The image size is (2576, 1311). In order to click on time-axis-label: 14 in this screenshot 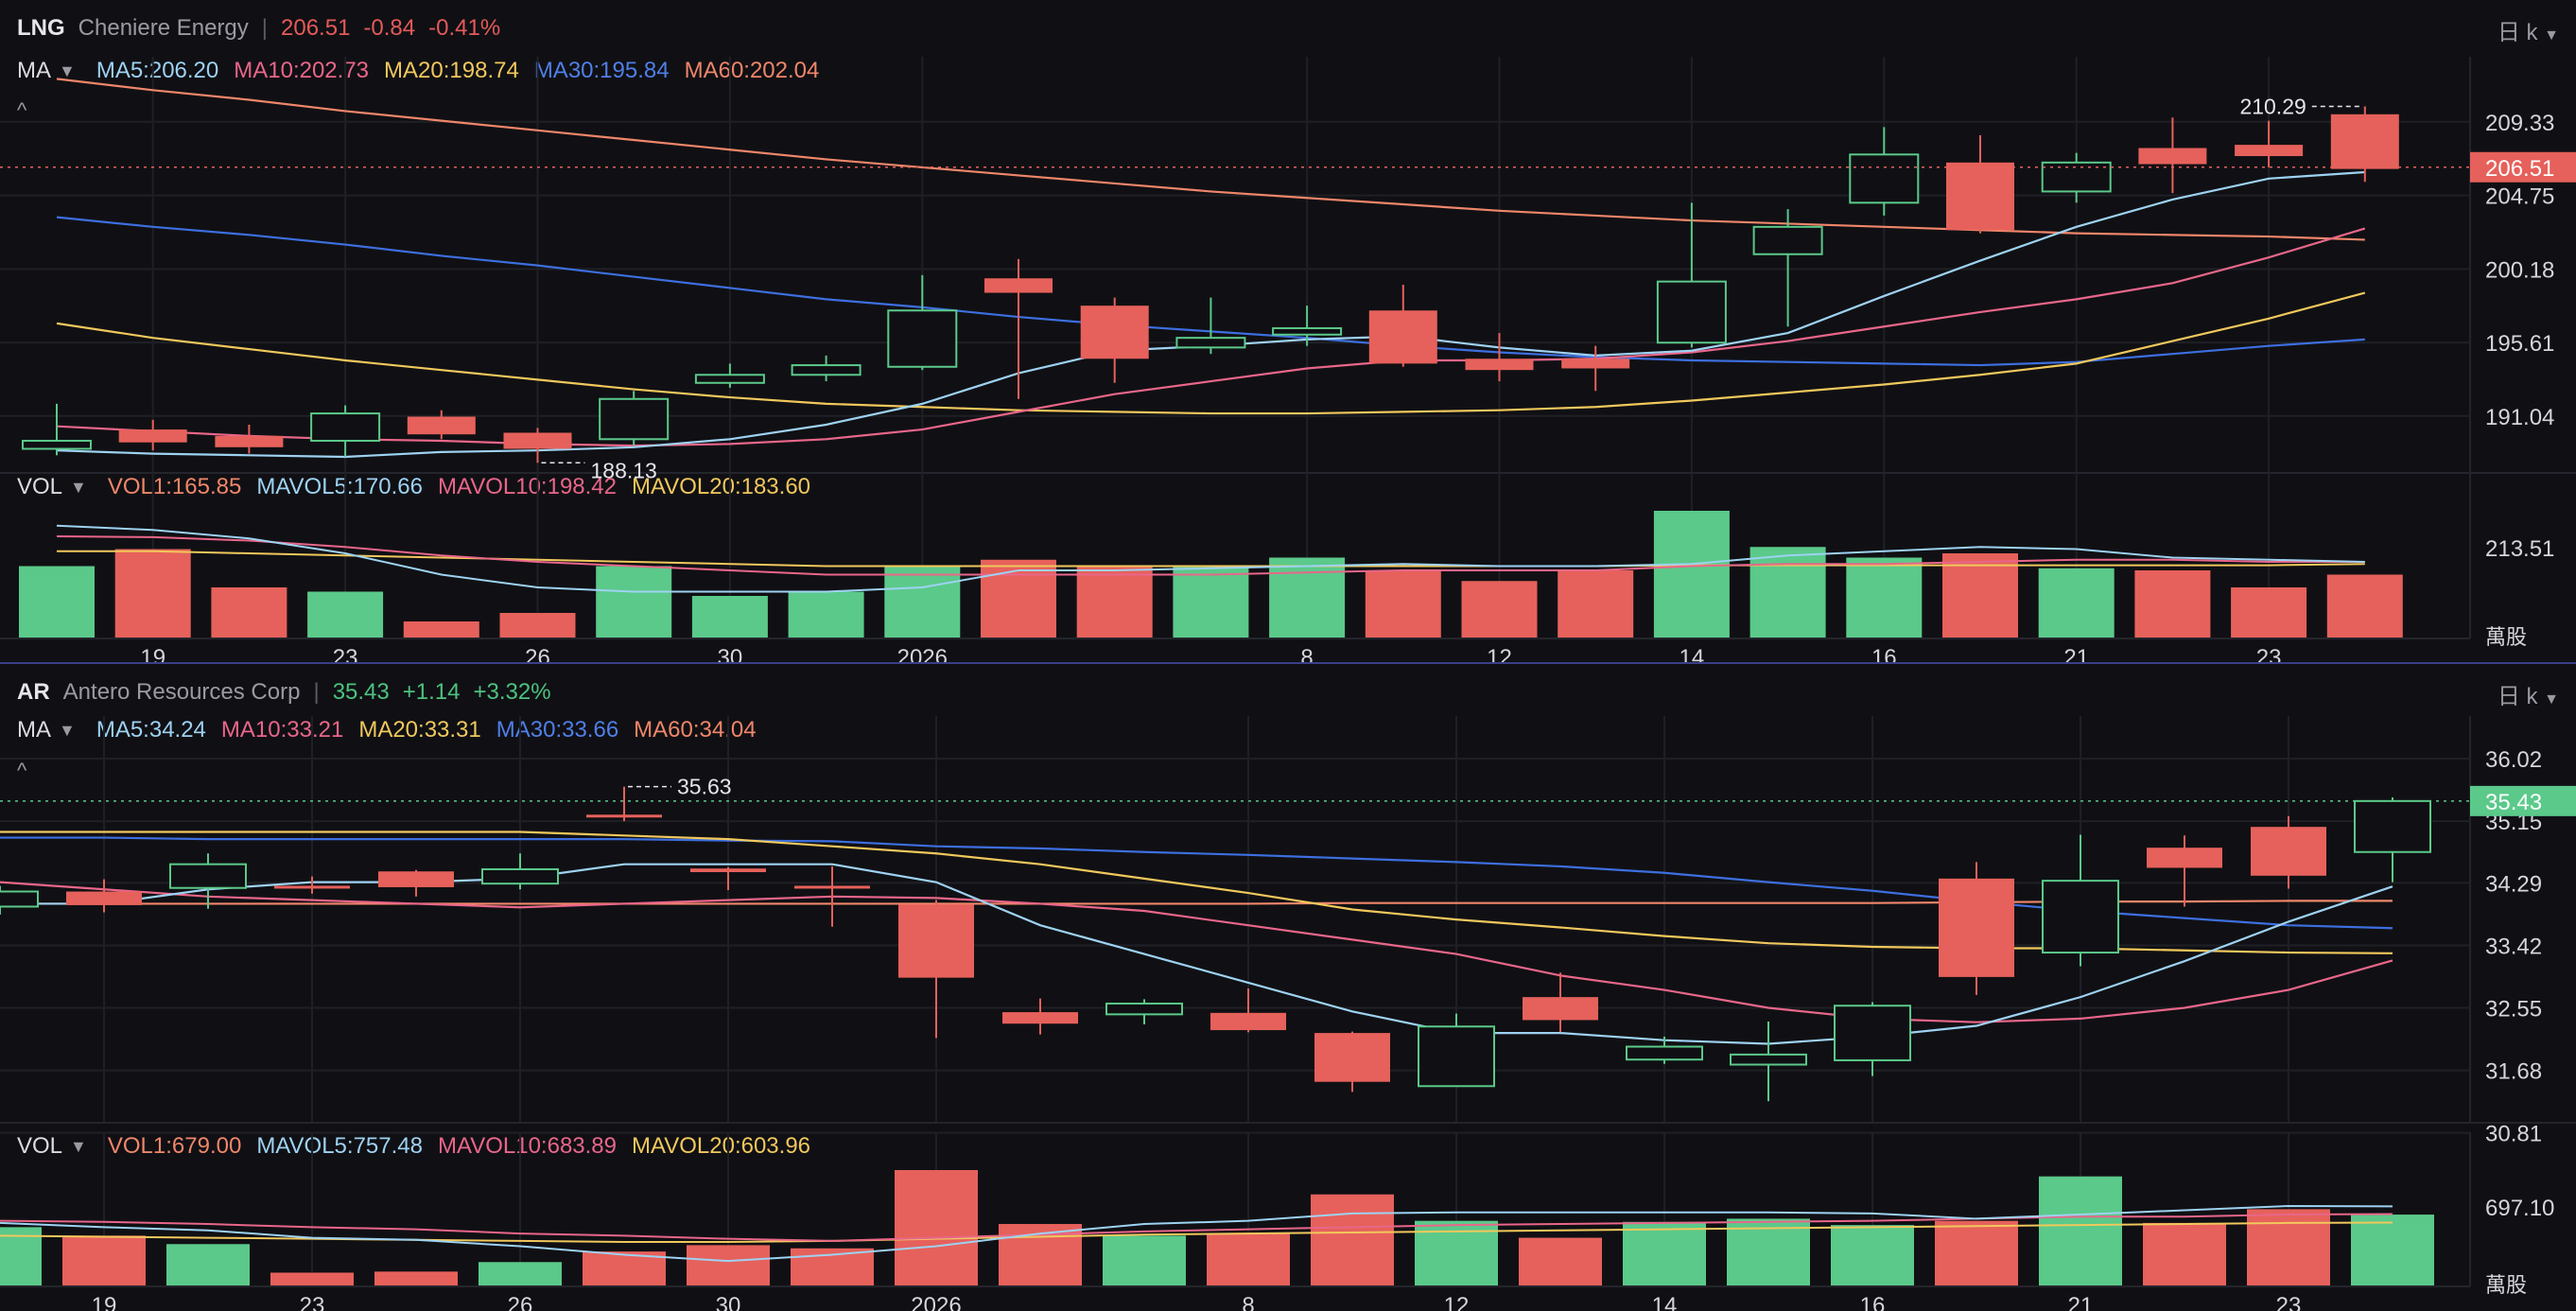, I will do `click(1665, 1302)`.